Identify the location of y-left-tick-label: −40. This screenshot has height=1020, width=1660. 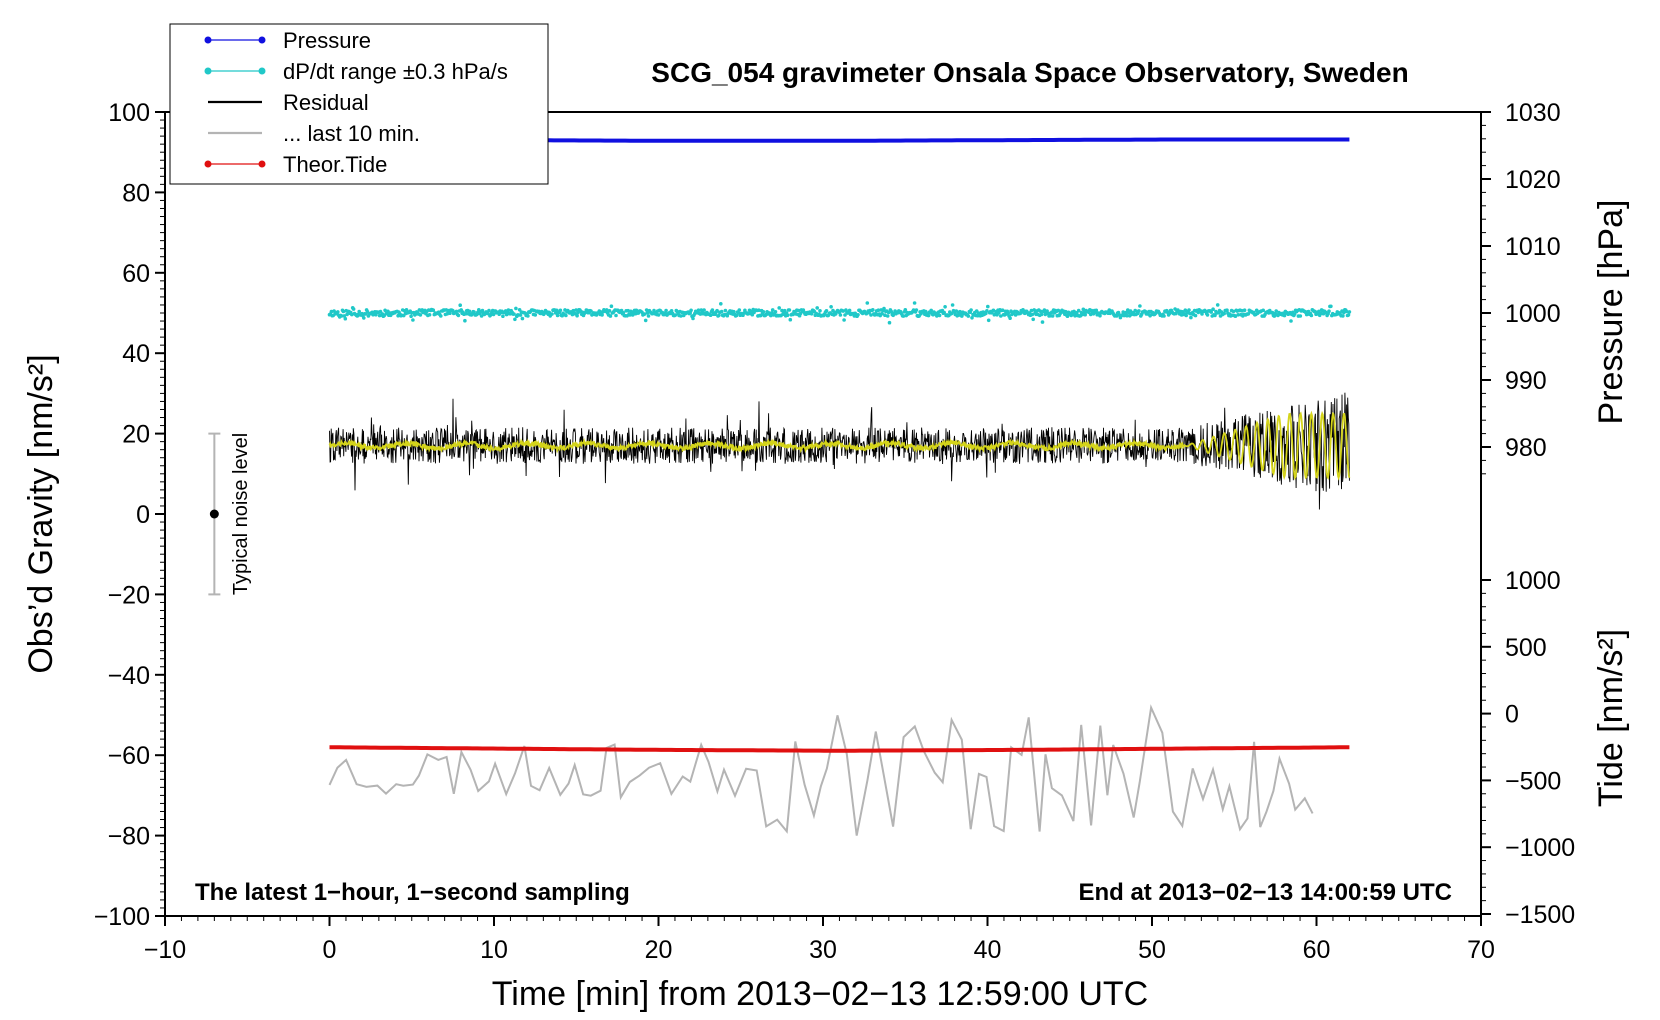
(129, 676).